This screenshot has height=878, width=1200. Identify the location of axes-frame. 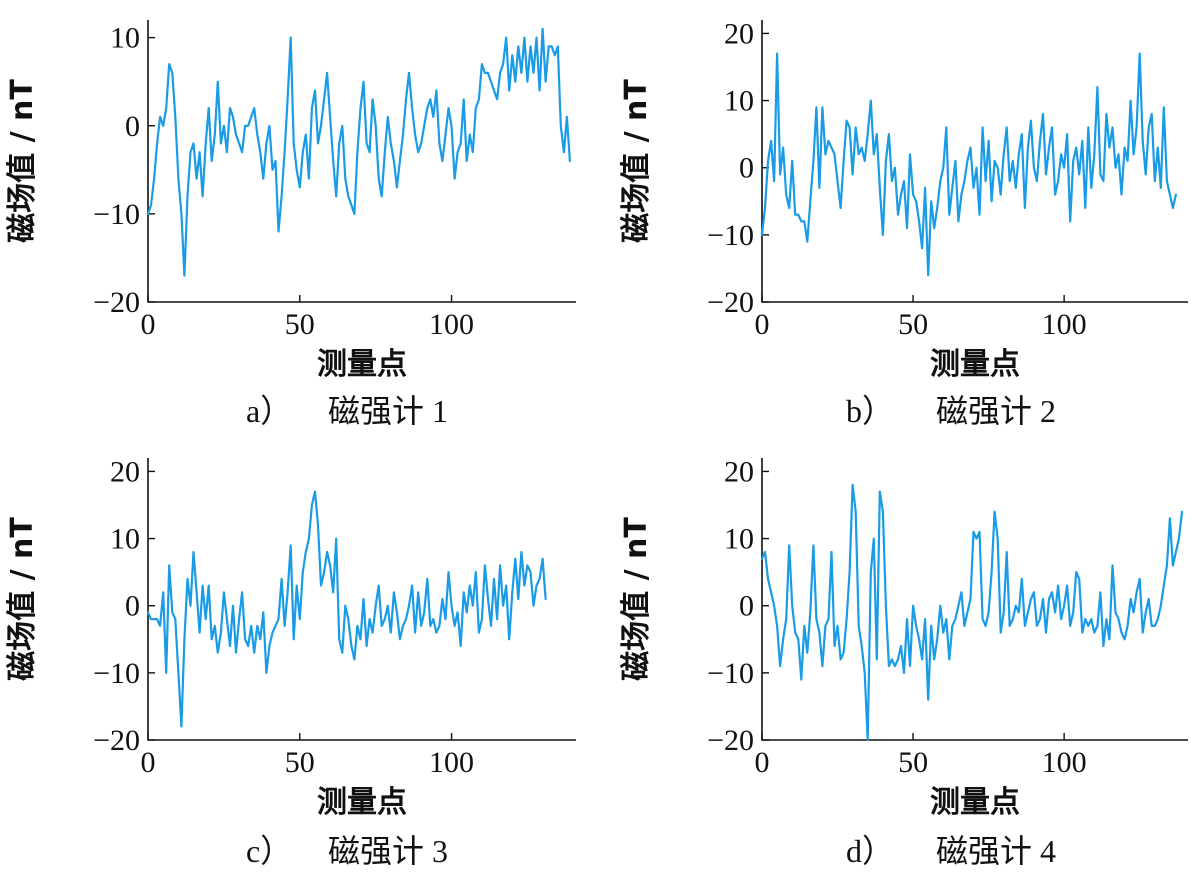
(974, 599).